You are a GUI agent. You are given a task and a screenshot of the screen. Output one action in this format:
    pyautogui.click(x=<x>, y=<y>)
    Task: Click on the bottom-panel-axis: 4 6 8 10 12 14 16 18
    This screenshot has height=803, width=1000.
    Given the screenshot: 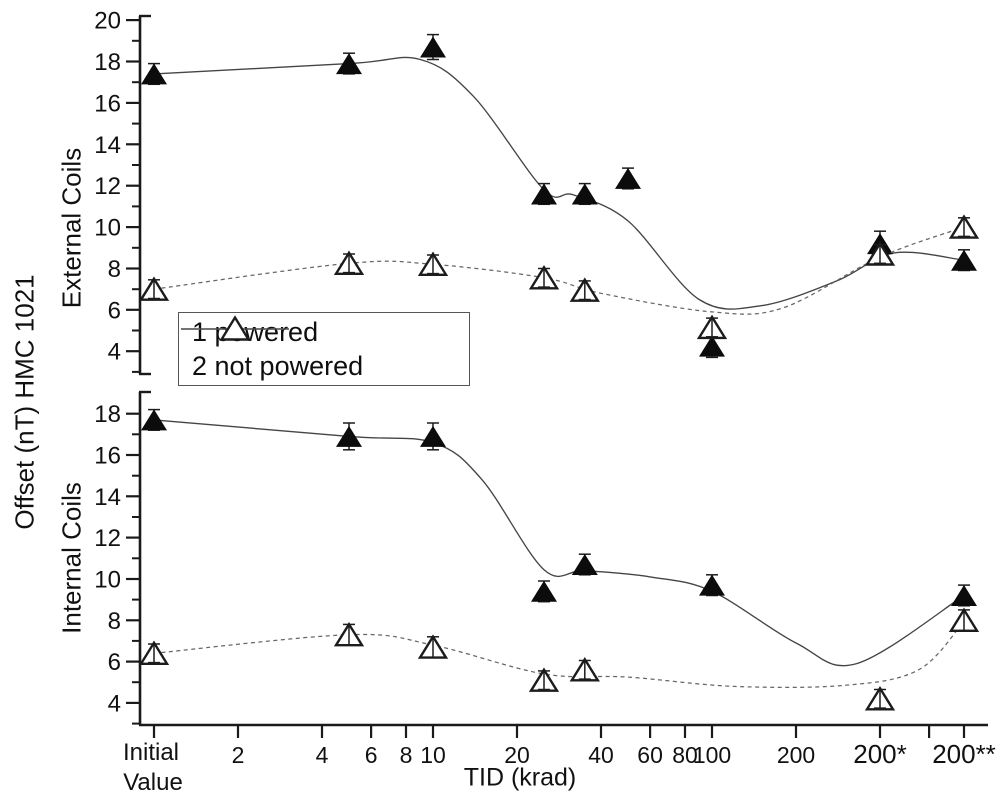 What is the action you would take?
    pyautogui.click(x=122, y=557)
    